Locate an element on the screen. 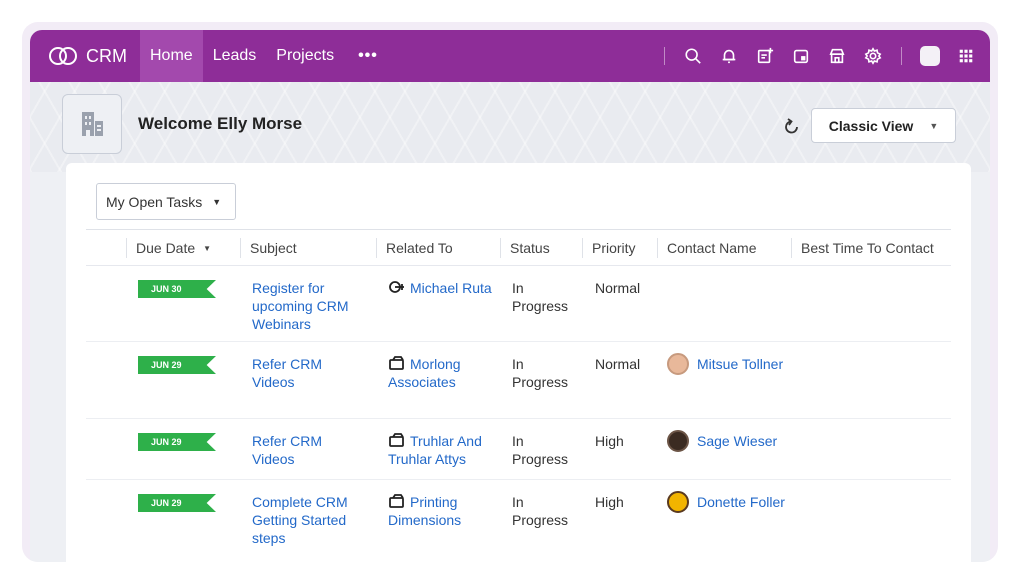 The image size is (1020, 587). related-to-cell: Printing Dimensions is located at coordinates (443, 511).